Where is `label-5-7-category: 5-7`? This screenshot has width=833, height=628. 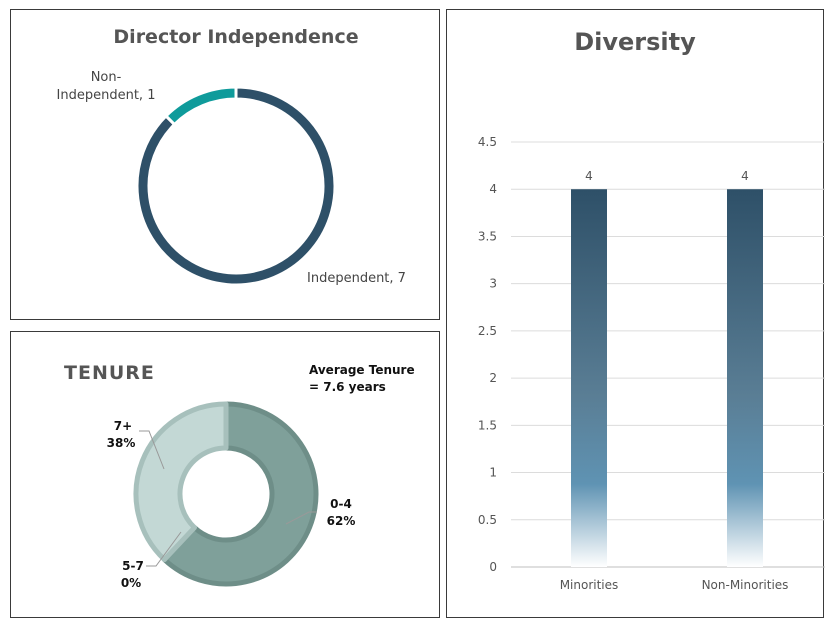 label-5-7-category: 5-7 is located at coordinates (133, 566).